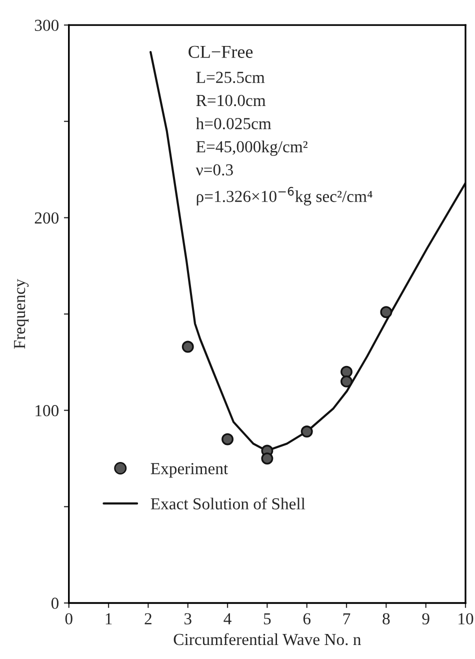  What do you see at coordinates (267, 639) in the screenshot?
I see `x-axis-title: Circumferential Wave No. n` at bounding box center [267, 639].